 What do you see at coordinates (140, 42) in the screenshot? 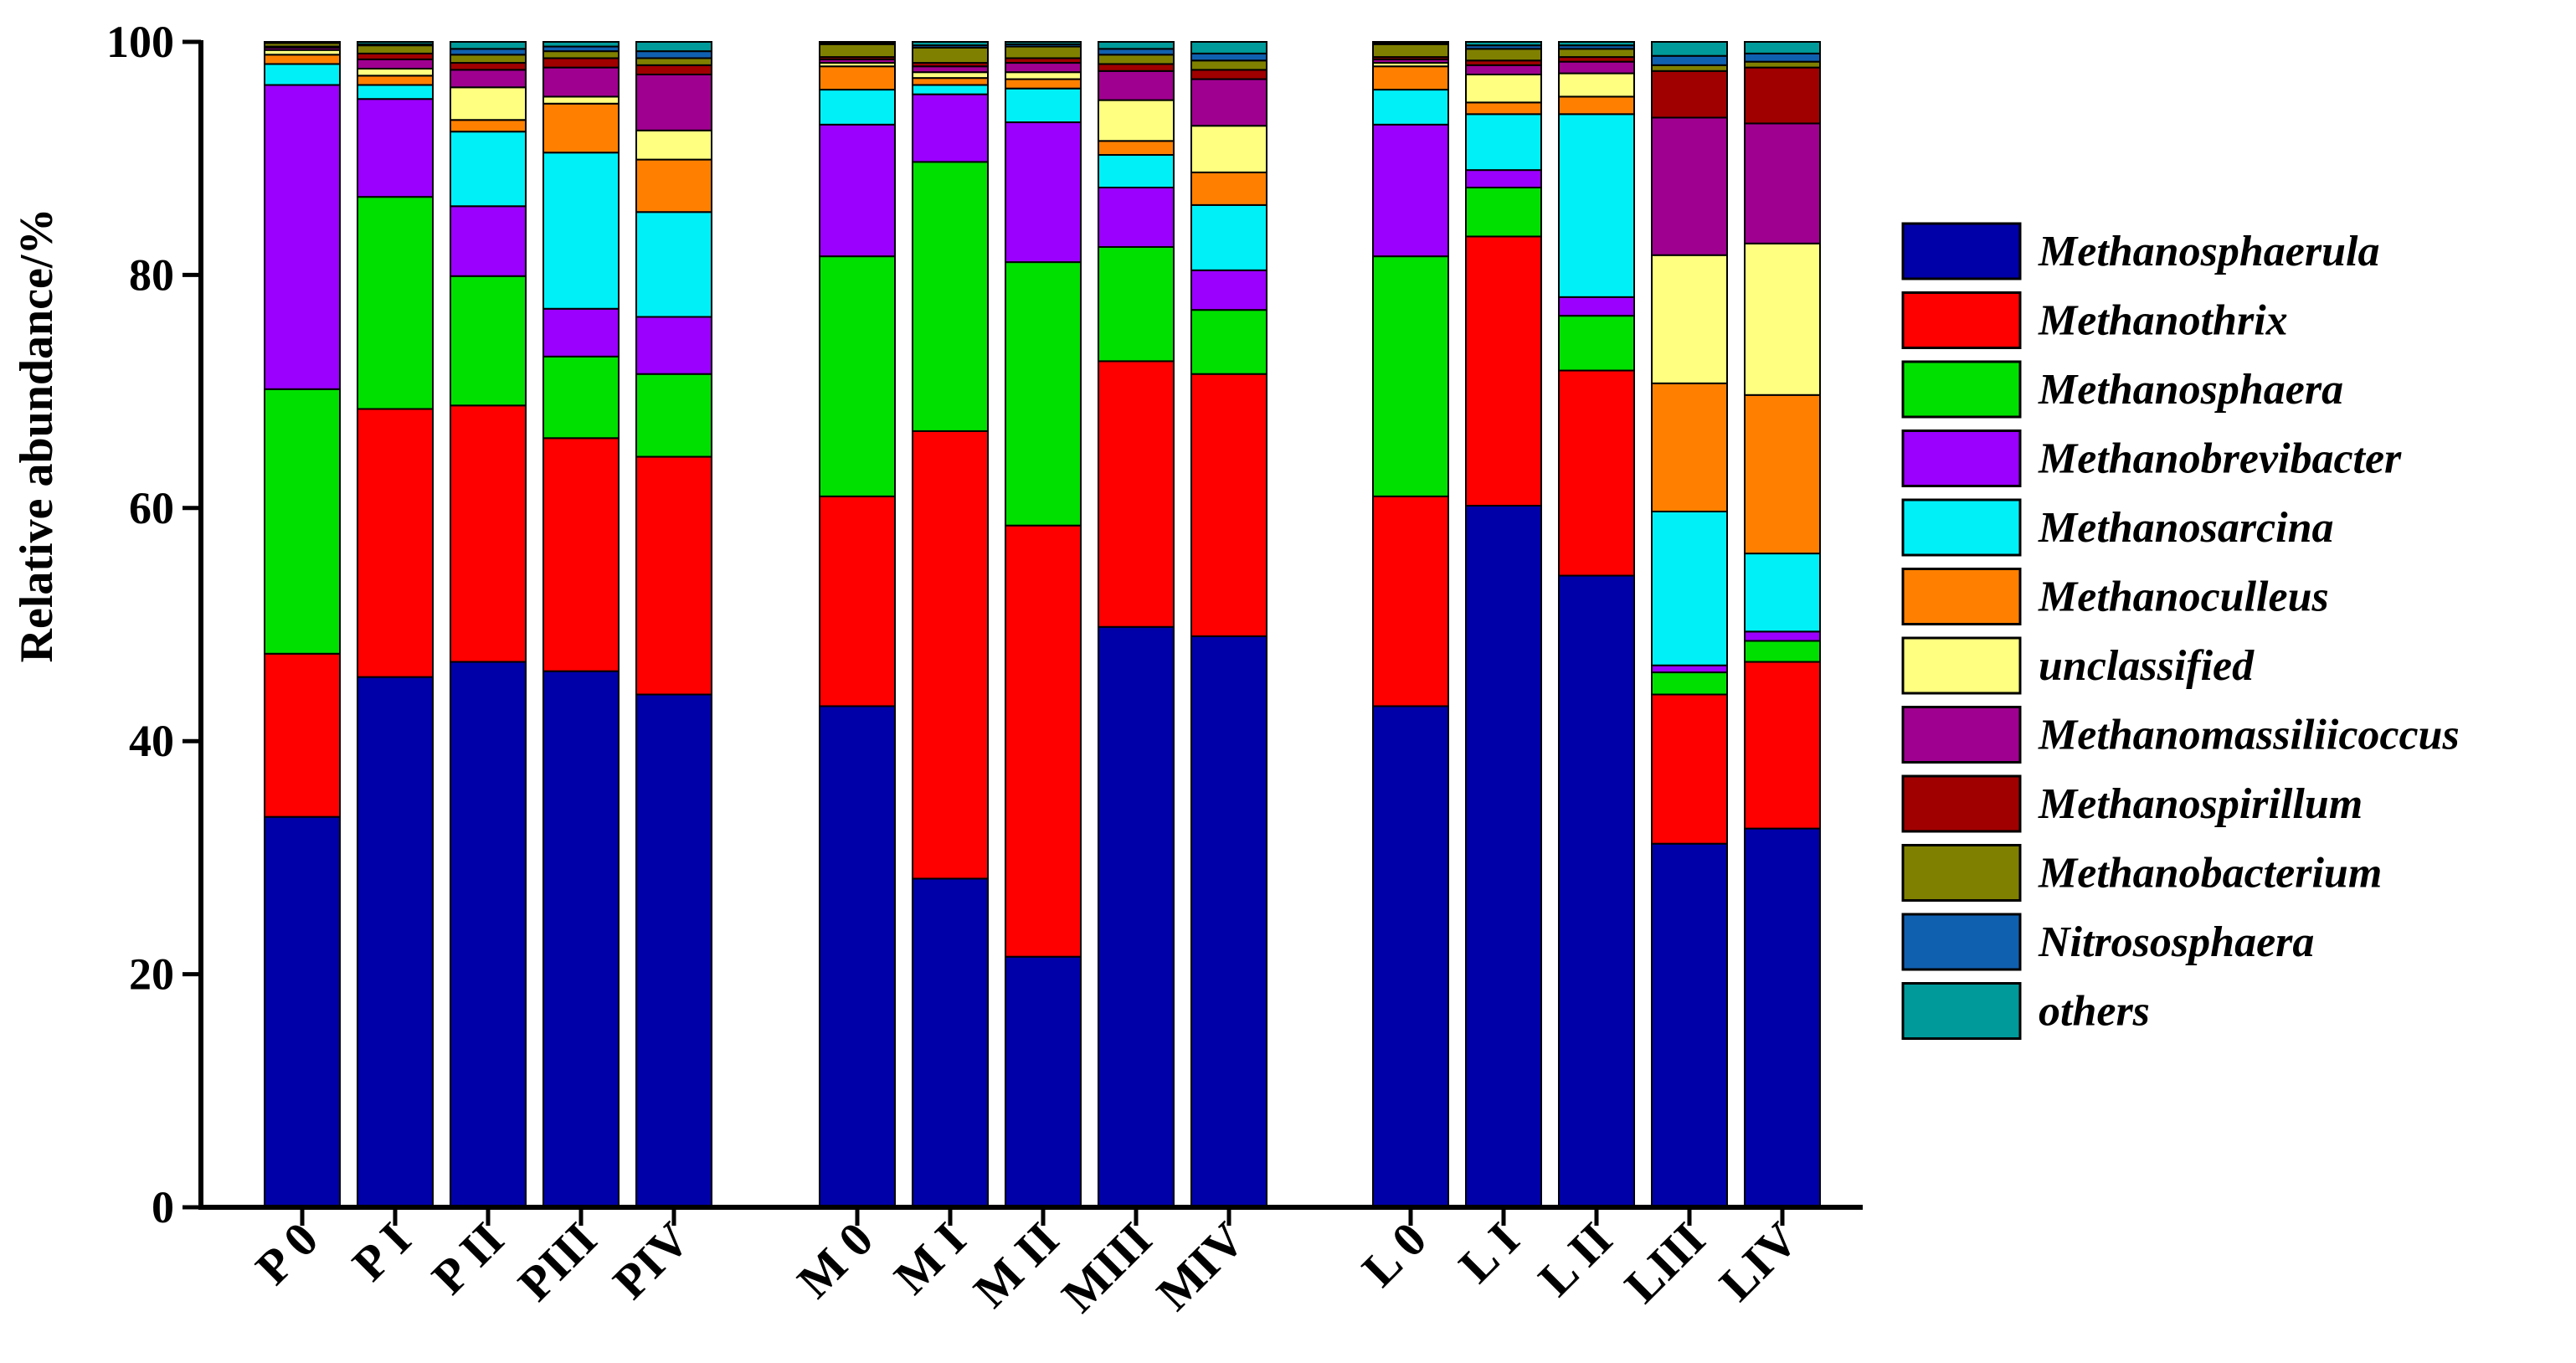
I see `y-tick-label: 100` at bounding box center [140, 42].